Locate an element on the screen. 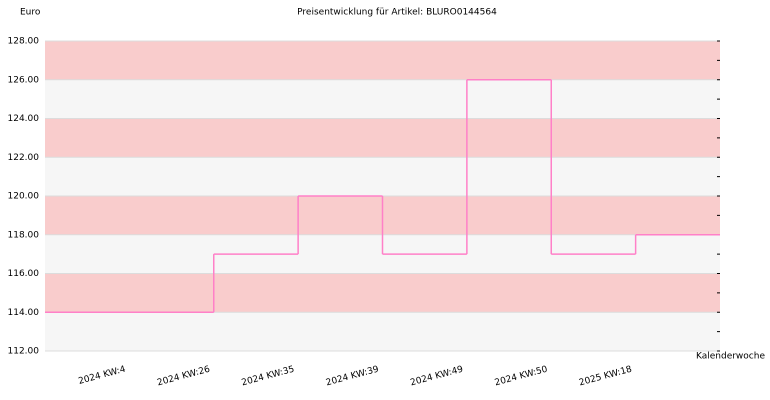 This screenshot has width=770, height=400. y-tick-label: 128.00 is located at coordinates (24, 42).